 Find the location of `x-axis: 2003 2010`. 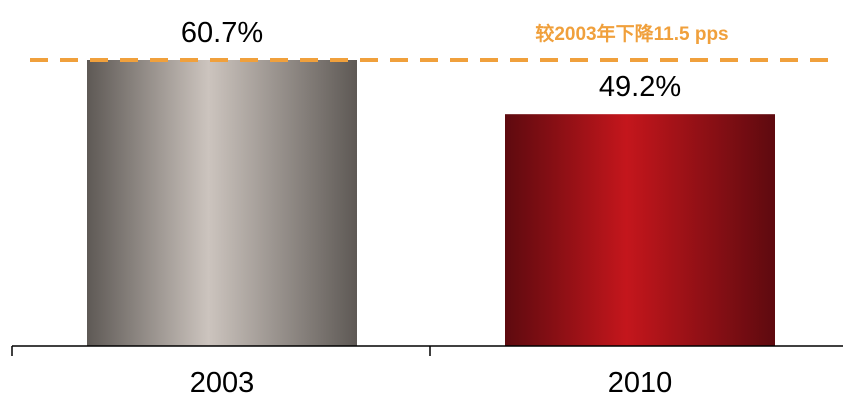

x-axis: 2003 2010 is located at coordinates (427, 371).